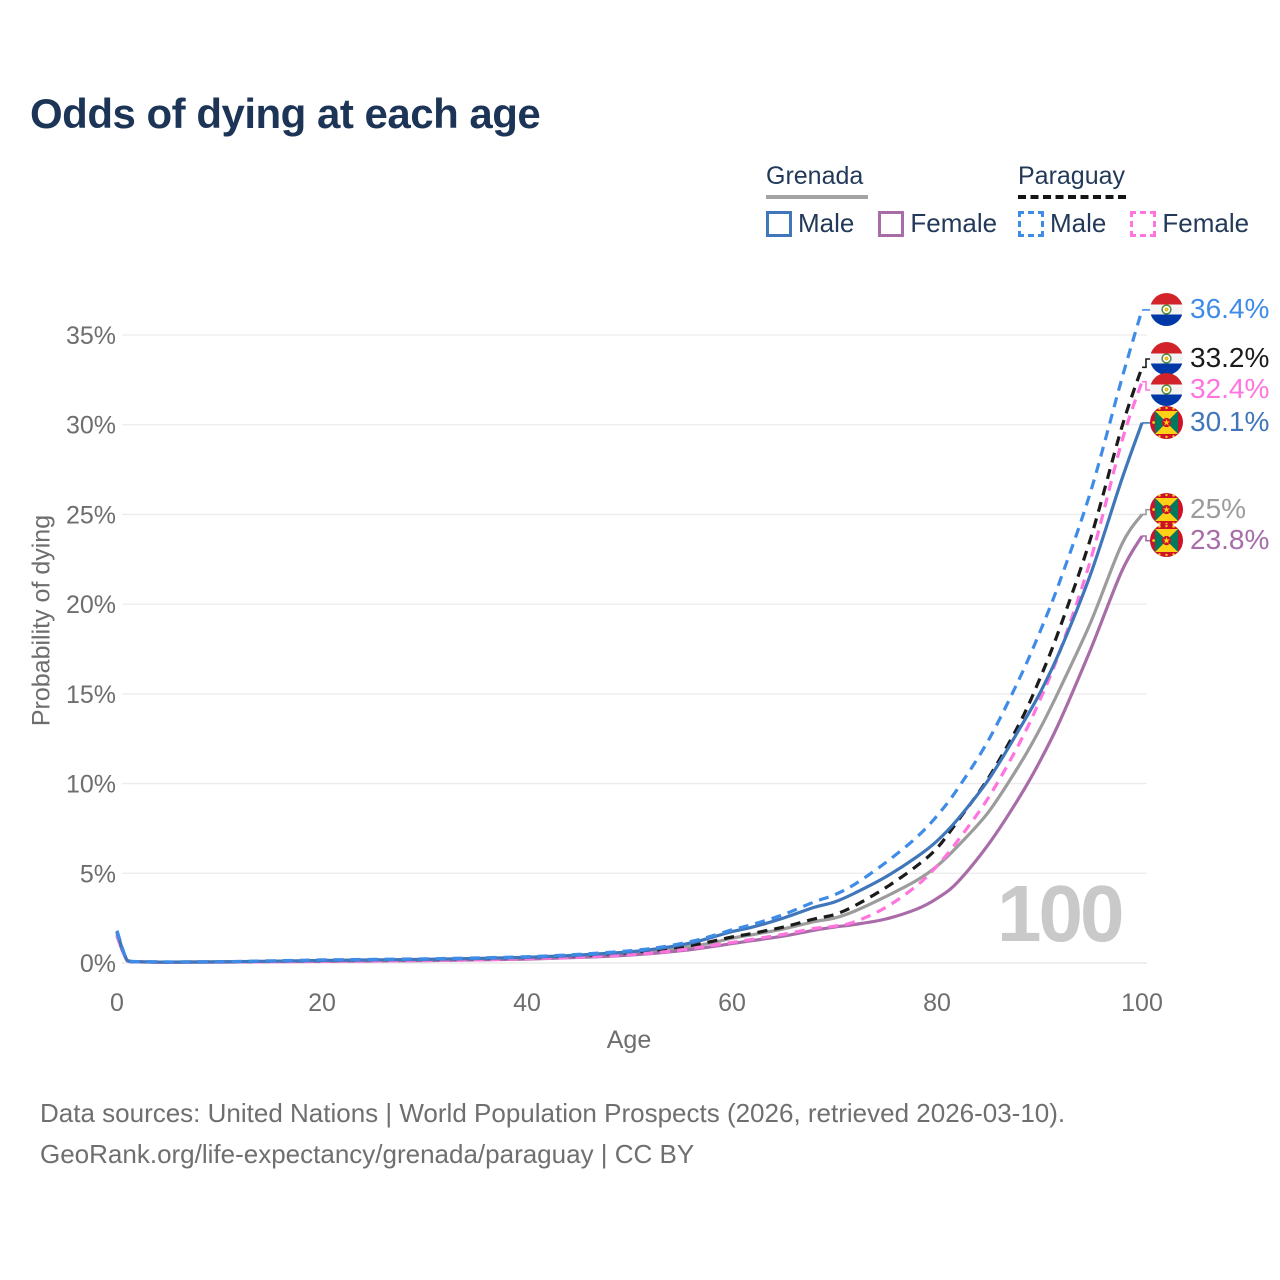 The width and height of the screenshot is (1280, 1280). I want to click on hovered-age-indicator: 100, so click(1060, 913).